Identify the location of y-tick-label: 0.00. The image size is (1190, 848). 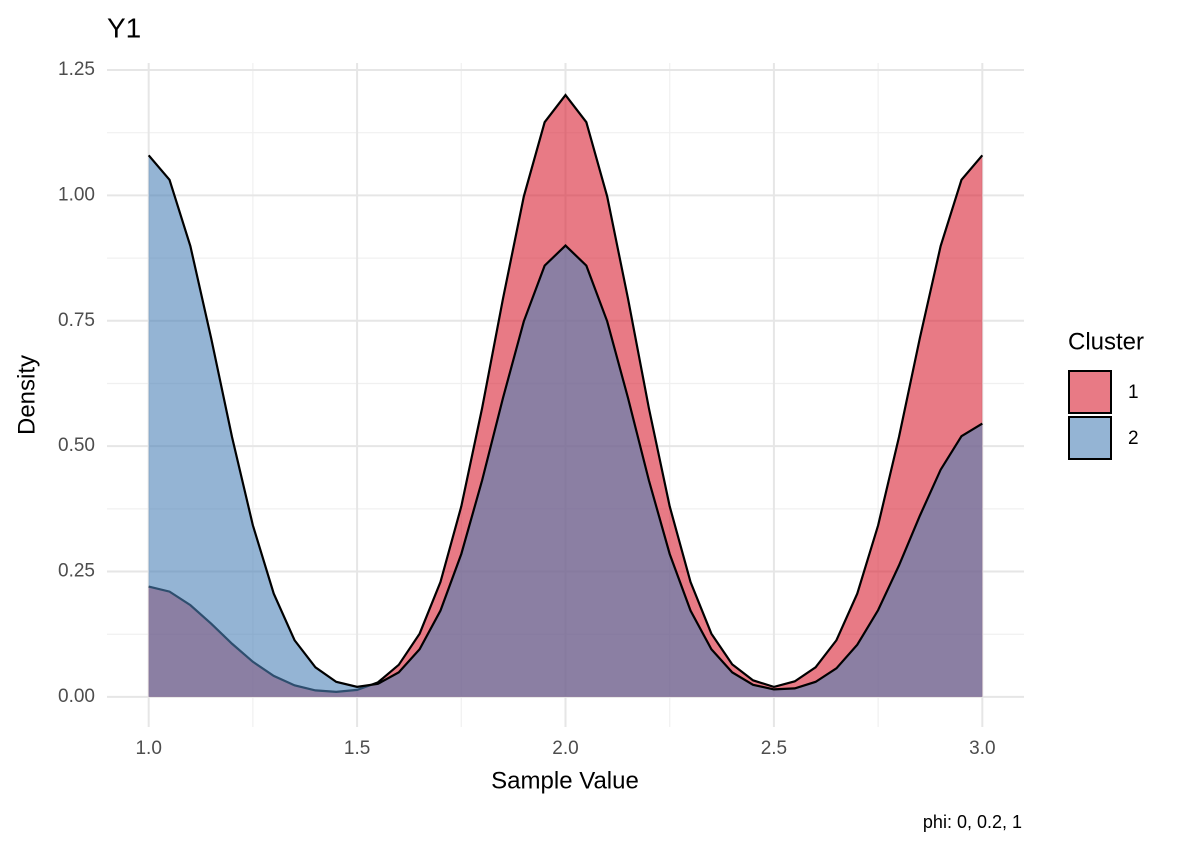
(76, 696).